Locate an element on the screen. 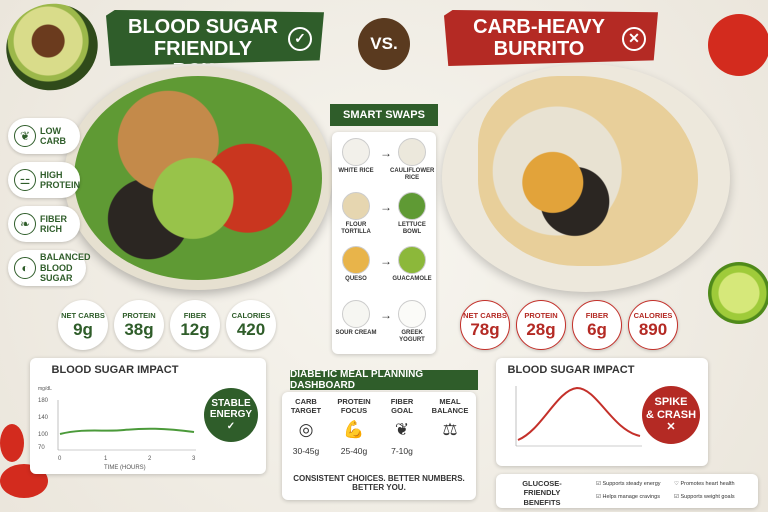  swap-row: SOUR CREAM → GREEK YOGURT is located at coordinates (384, 323).